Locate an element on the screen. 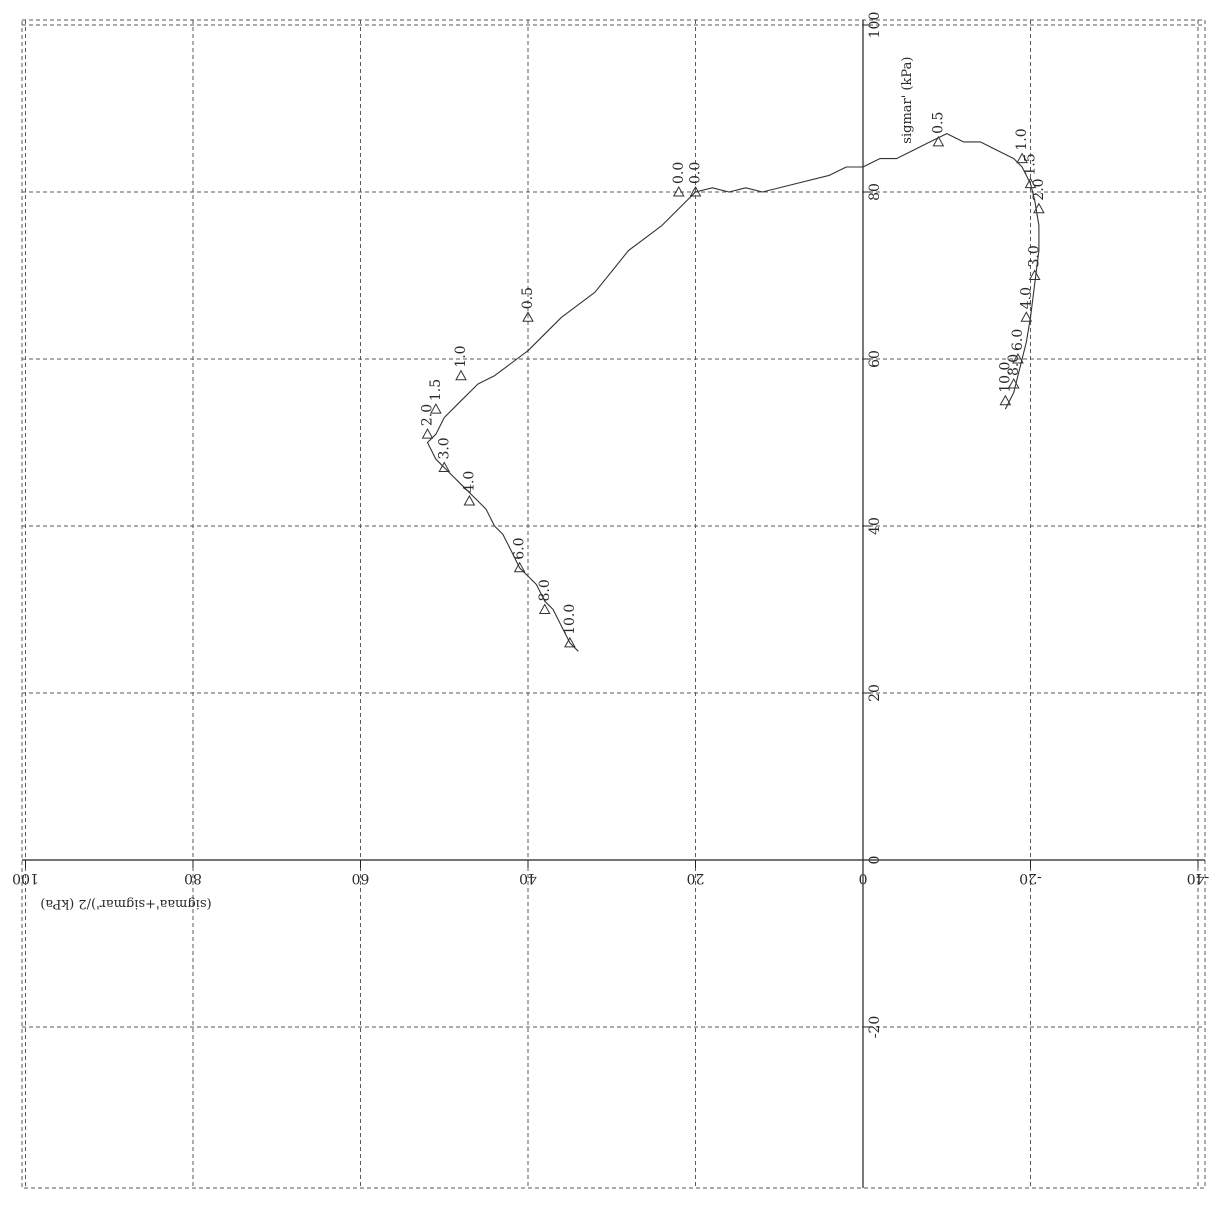  x-tick-label: -40 is located at coordinates (1198, 878).